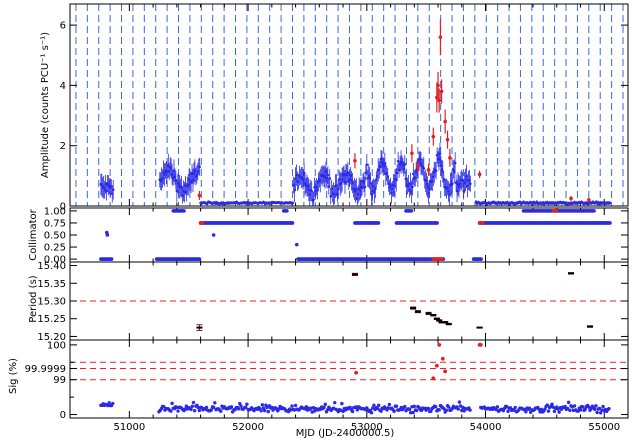 This screenshot has height=443, width=634. What do you see at coordinates (33, 298) in the screenshot?
I see `period-axis-label: Period (s)` at bounding box center [33, 298].